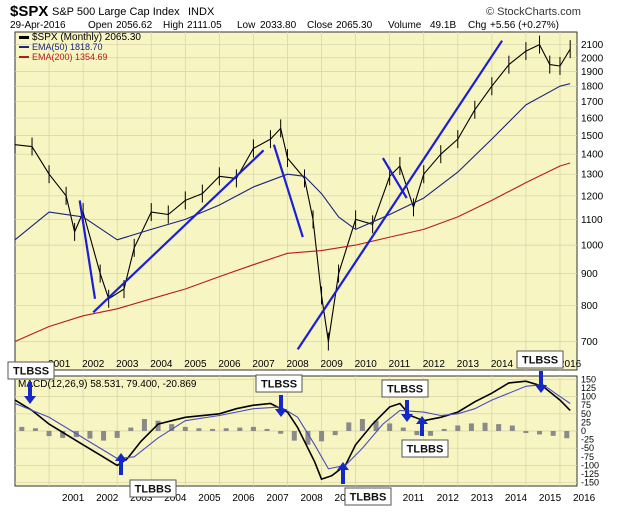 Image resolution: width=620 pixels, height=512 pixels. Describe the element at coordinates (127, 364) in the screenshot. I see `price-x-tick: 2003` at that location.